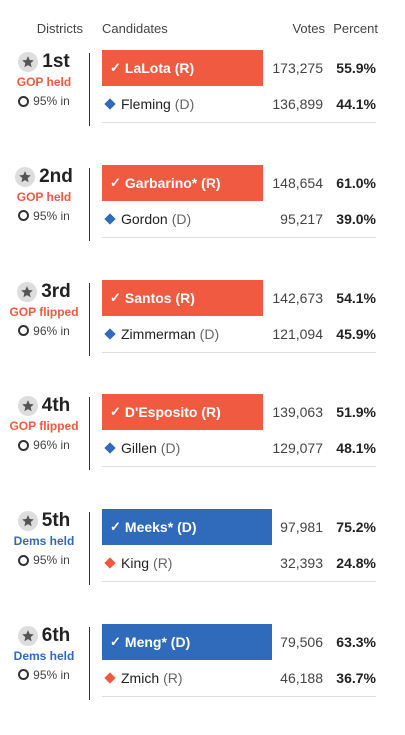 The height and width of the screenshot is (735, 405). Describe the element at coordinates (239, 564) in the screenshot. I see `loser-row: King (R) 32,393 24.8%` at that location.